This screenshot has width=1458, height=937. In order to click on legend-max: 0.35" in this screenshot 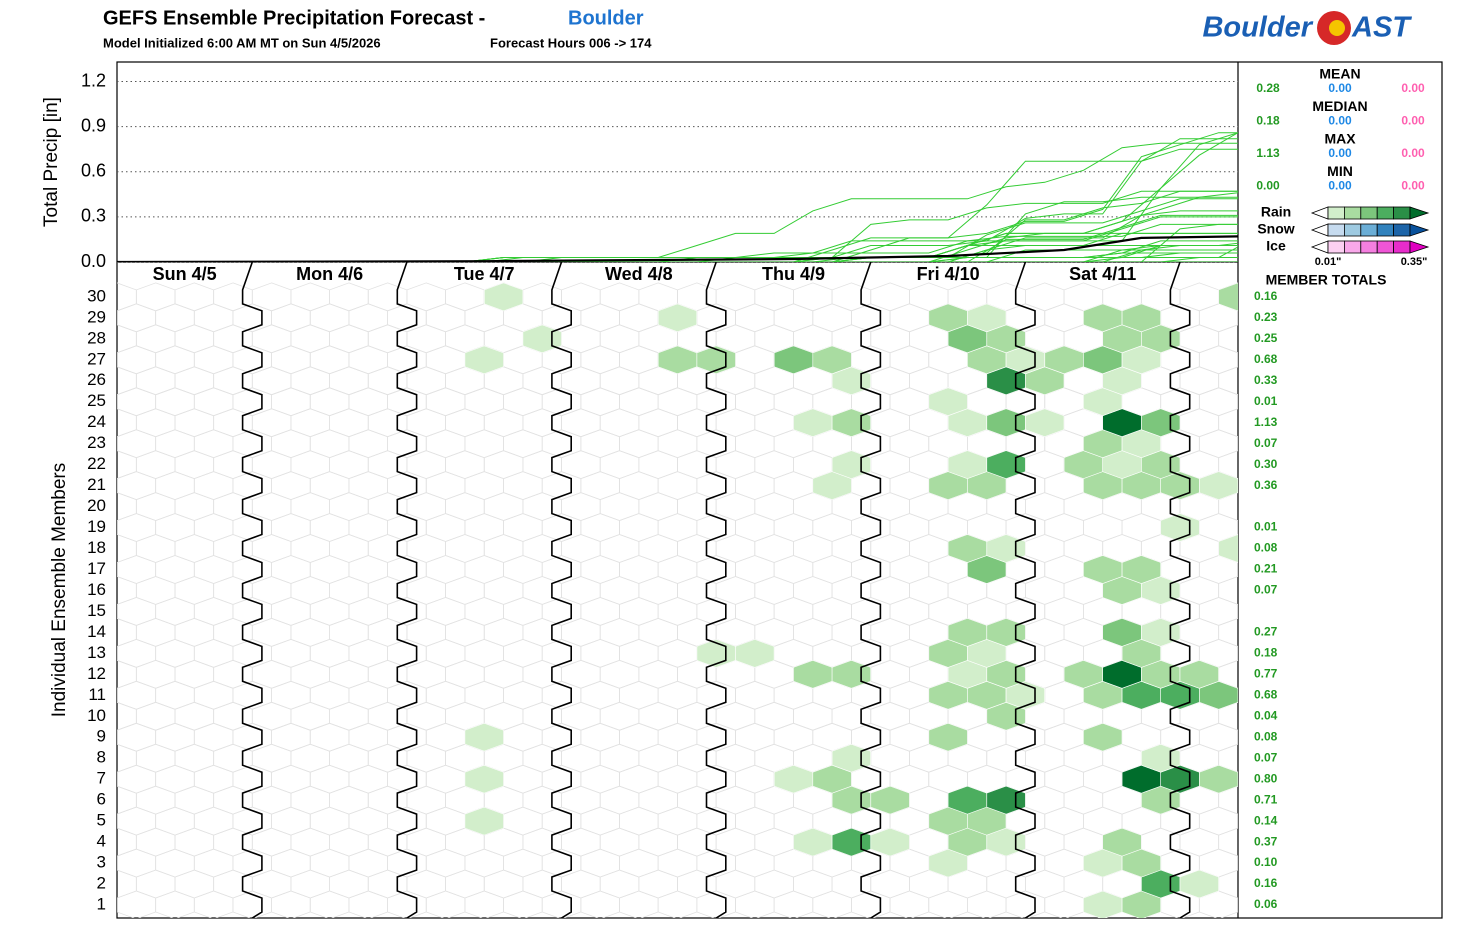, I will do `click(1414, 262)`.